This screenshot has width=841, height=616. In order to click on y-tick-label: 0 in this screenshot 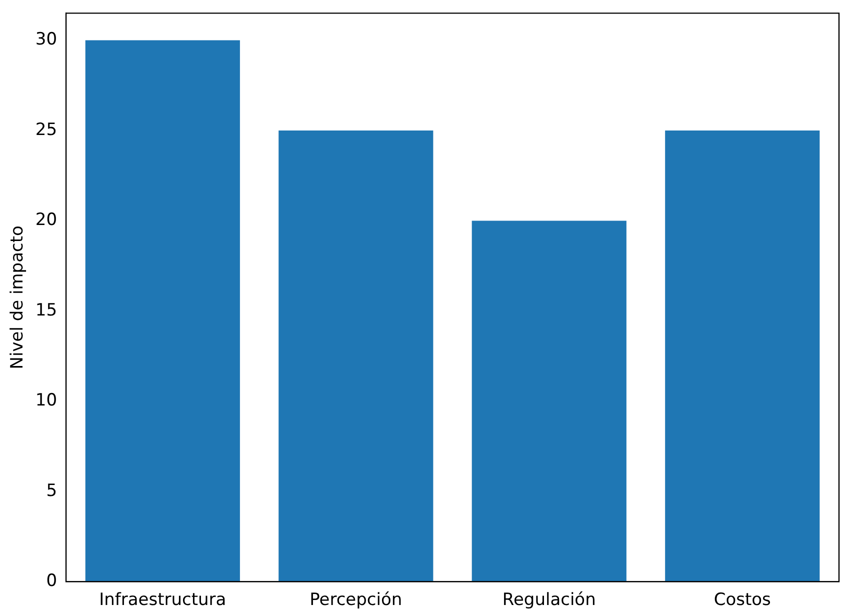, I will do `click(52, 581)`.